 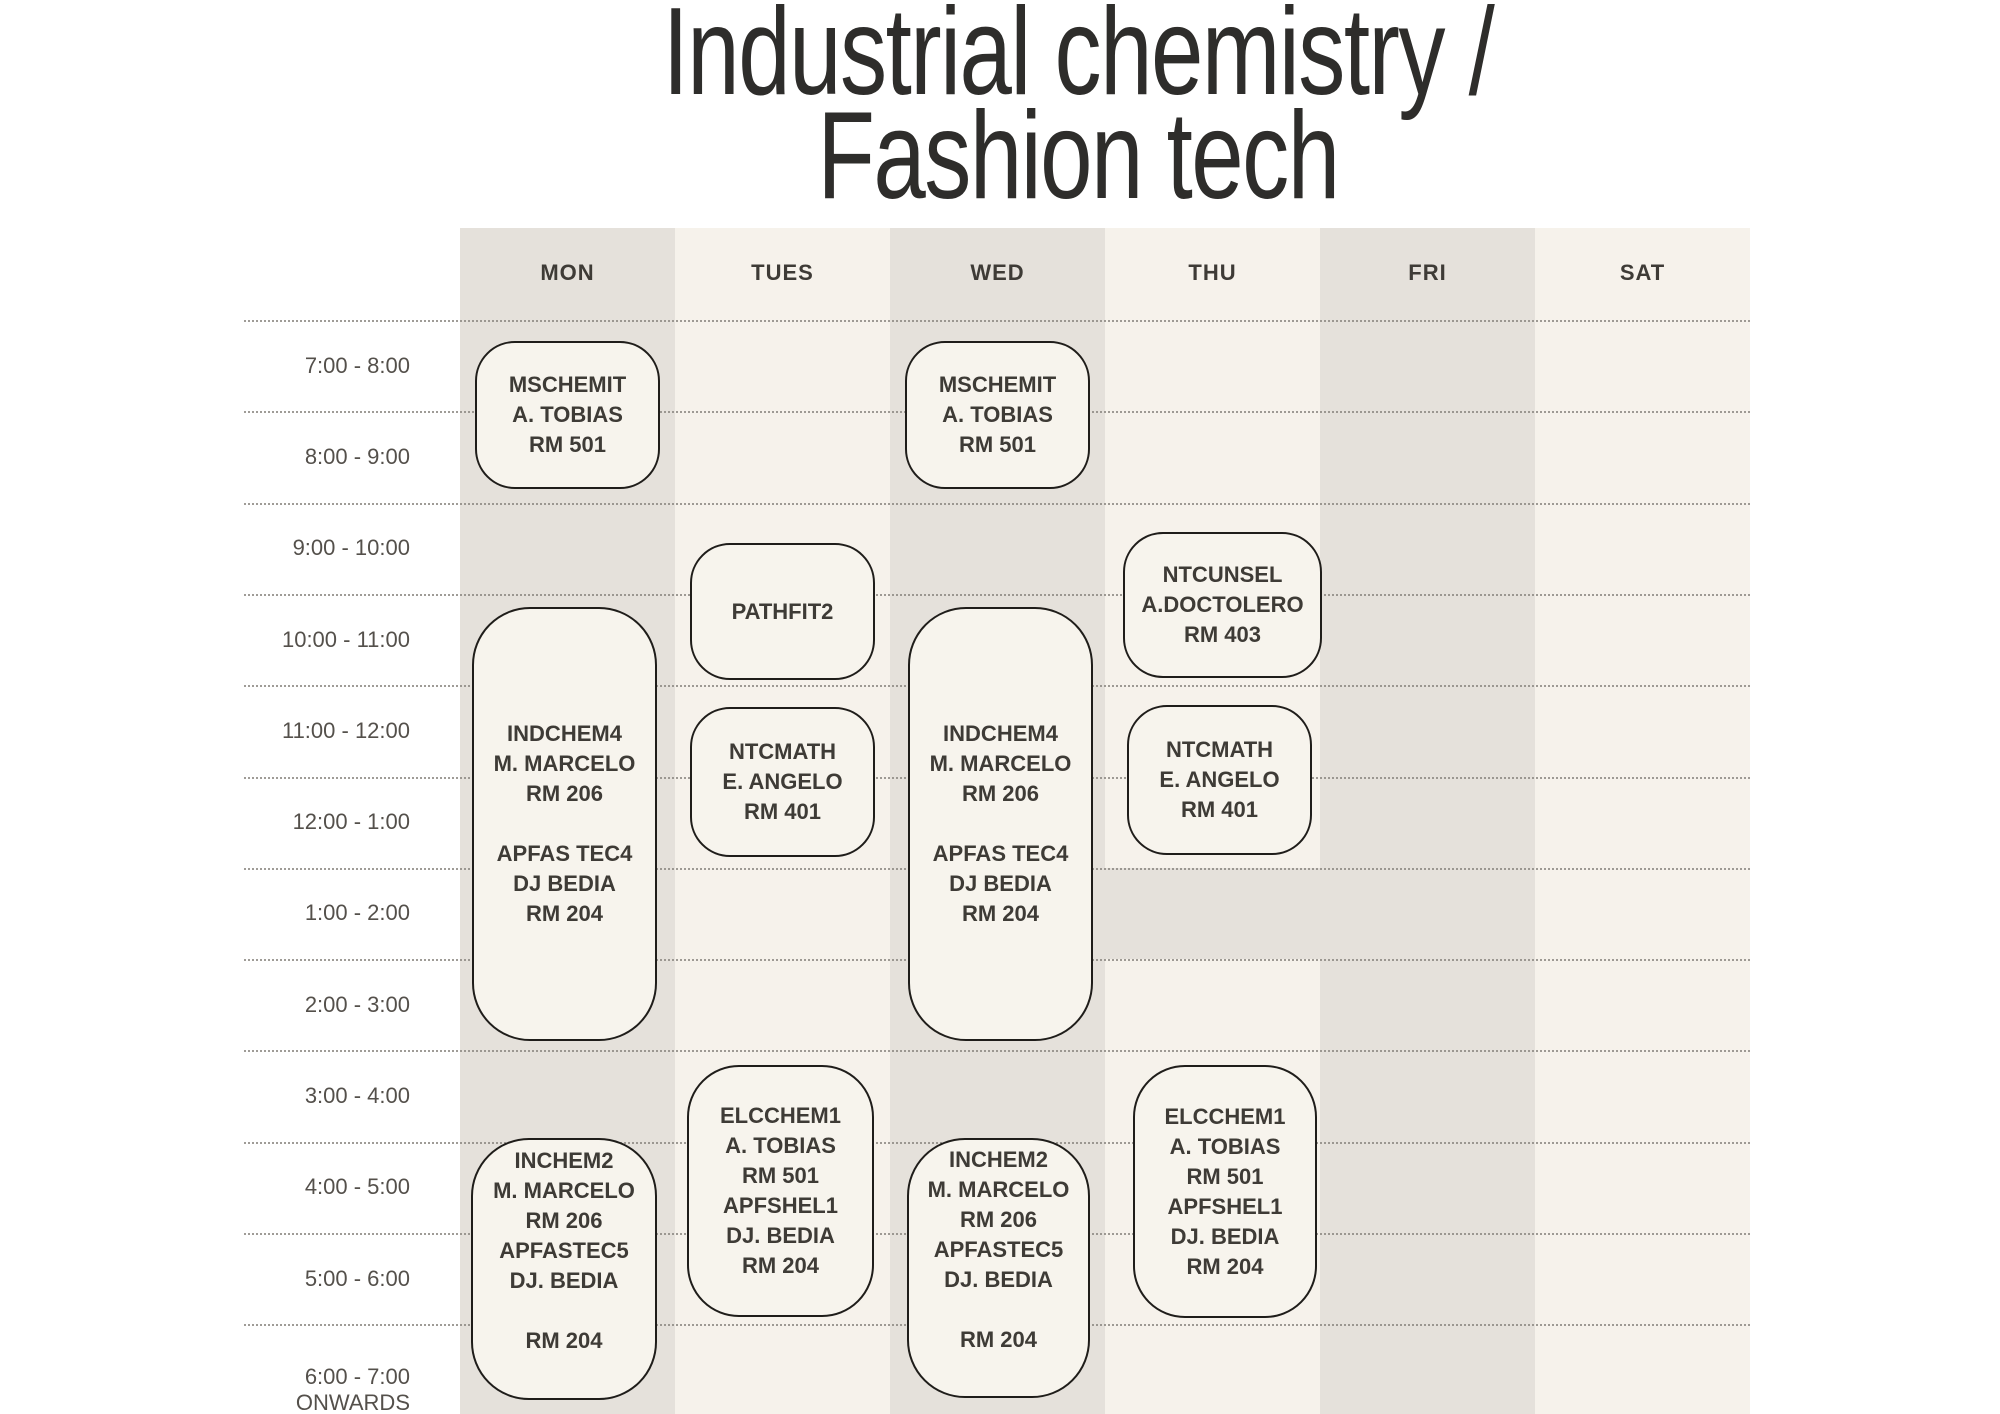 I want to click on day-header-mon: MON, so click(x=567, y=272).